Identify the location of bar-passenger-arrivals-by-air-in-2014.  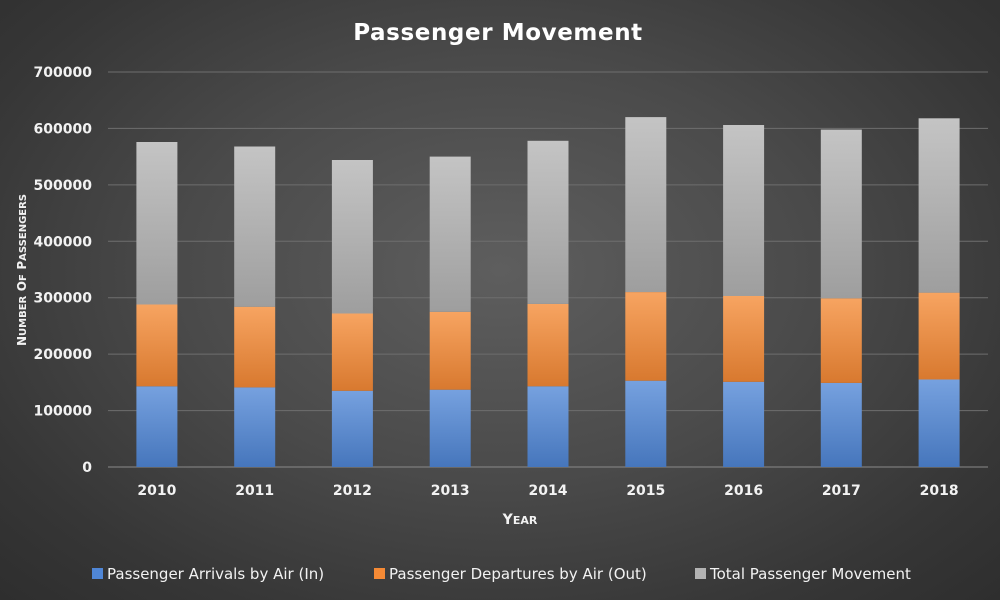
(548, 426).